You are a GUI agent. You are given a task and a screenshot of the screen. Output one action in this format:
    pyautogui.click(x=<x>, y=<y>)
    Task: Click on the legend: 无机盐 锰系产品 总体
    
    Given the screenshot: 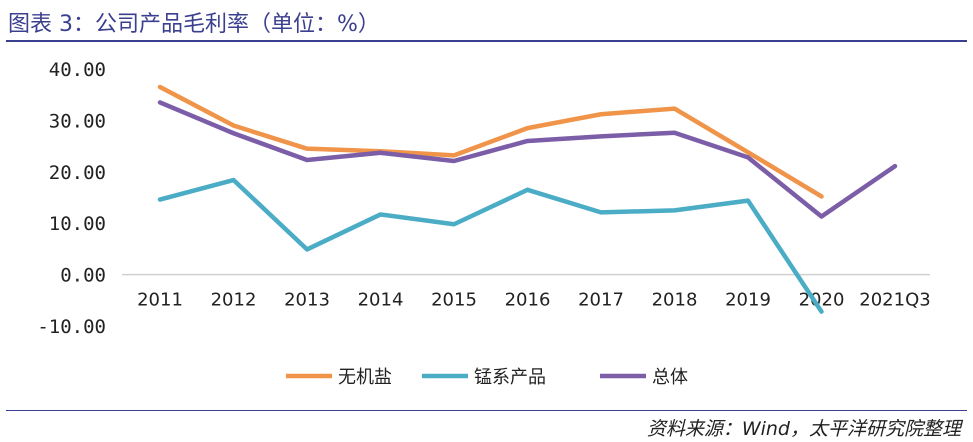 What is the action you would take?
    pyautogui.click(x=487, y=377)
    